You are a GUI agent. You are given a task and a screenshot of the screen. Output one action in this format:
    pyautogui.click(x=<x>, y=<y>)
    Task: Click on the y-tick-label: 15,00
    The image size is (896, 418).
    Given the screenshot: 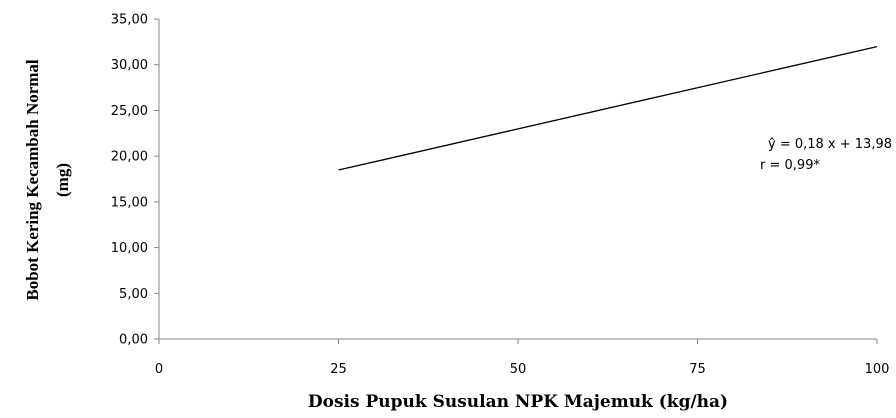 What is the action you would take?
    pyautogui.click(x=129, y=202)
    